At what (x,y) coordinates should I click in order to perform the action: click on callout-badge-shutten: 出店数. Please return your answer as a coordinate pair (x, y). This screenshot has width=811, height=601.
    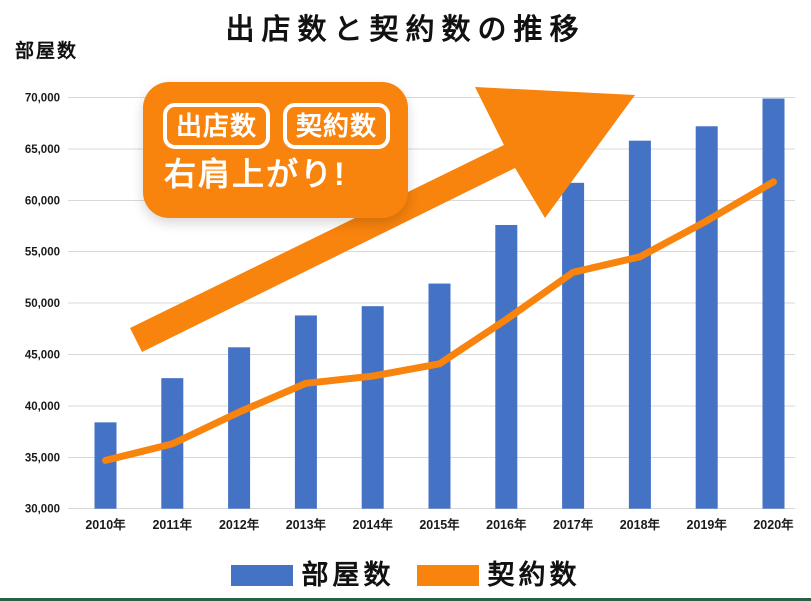
    Looking at the image, I should click on (217, 126).